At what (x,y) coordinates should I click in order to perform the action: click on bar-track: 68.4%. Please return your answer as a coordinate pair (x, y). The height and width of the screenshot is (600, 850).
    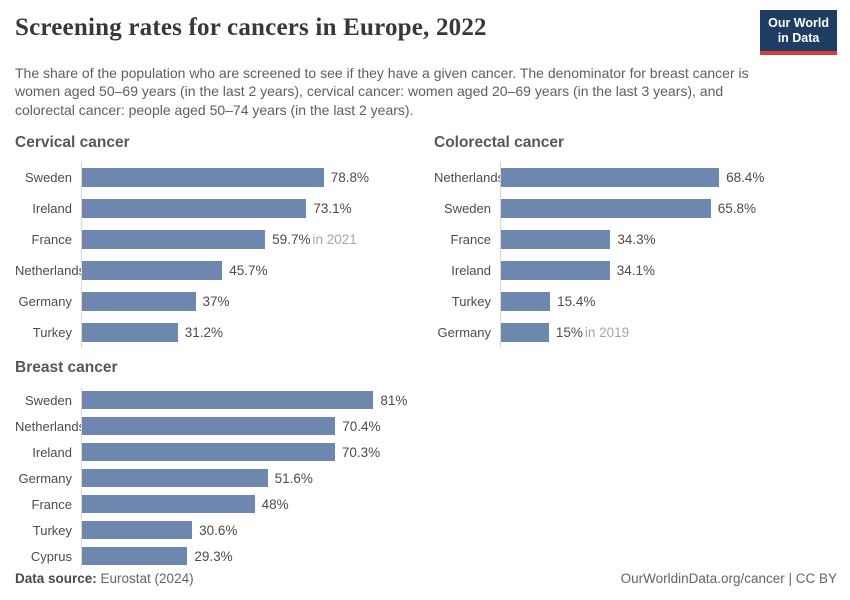
    Looking at the image, I should click on (668, 178).